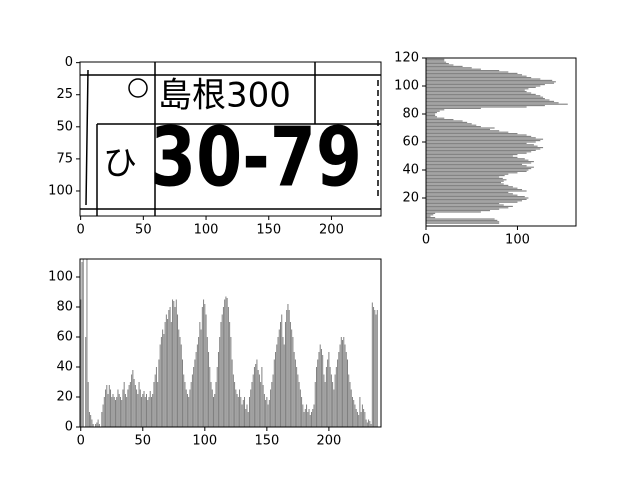  I want to click on x-tick-label: 0, so click(426, 240).